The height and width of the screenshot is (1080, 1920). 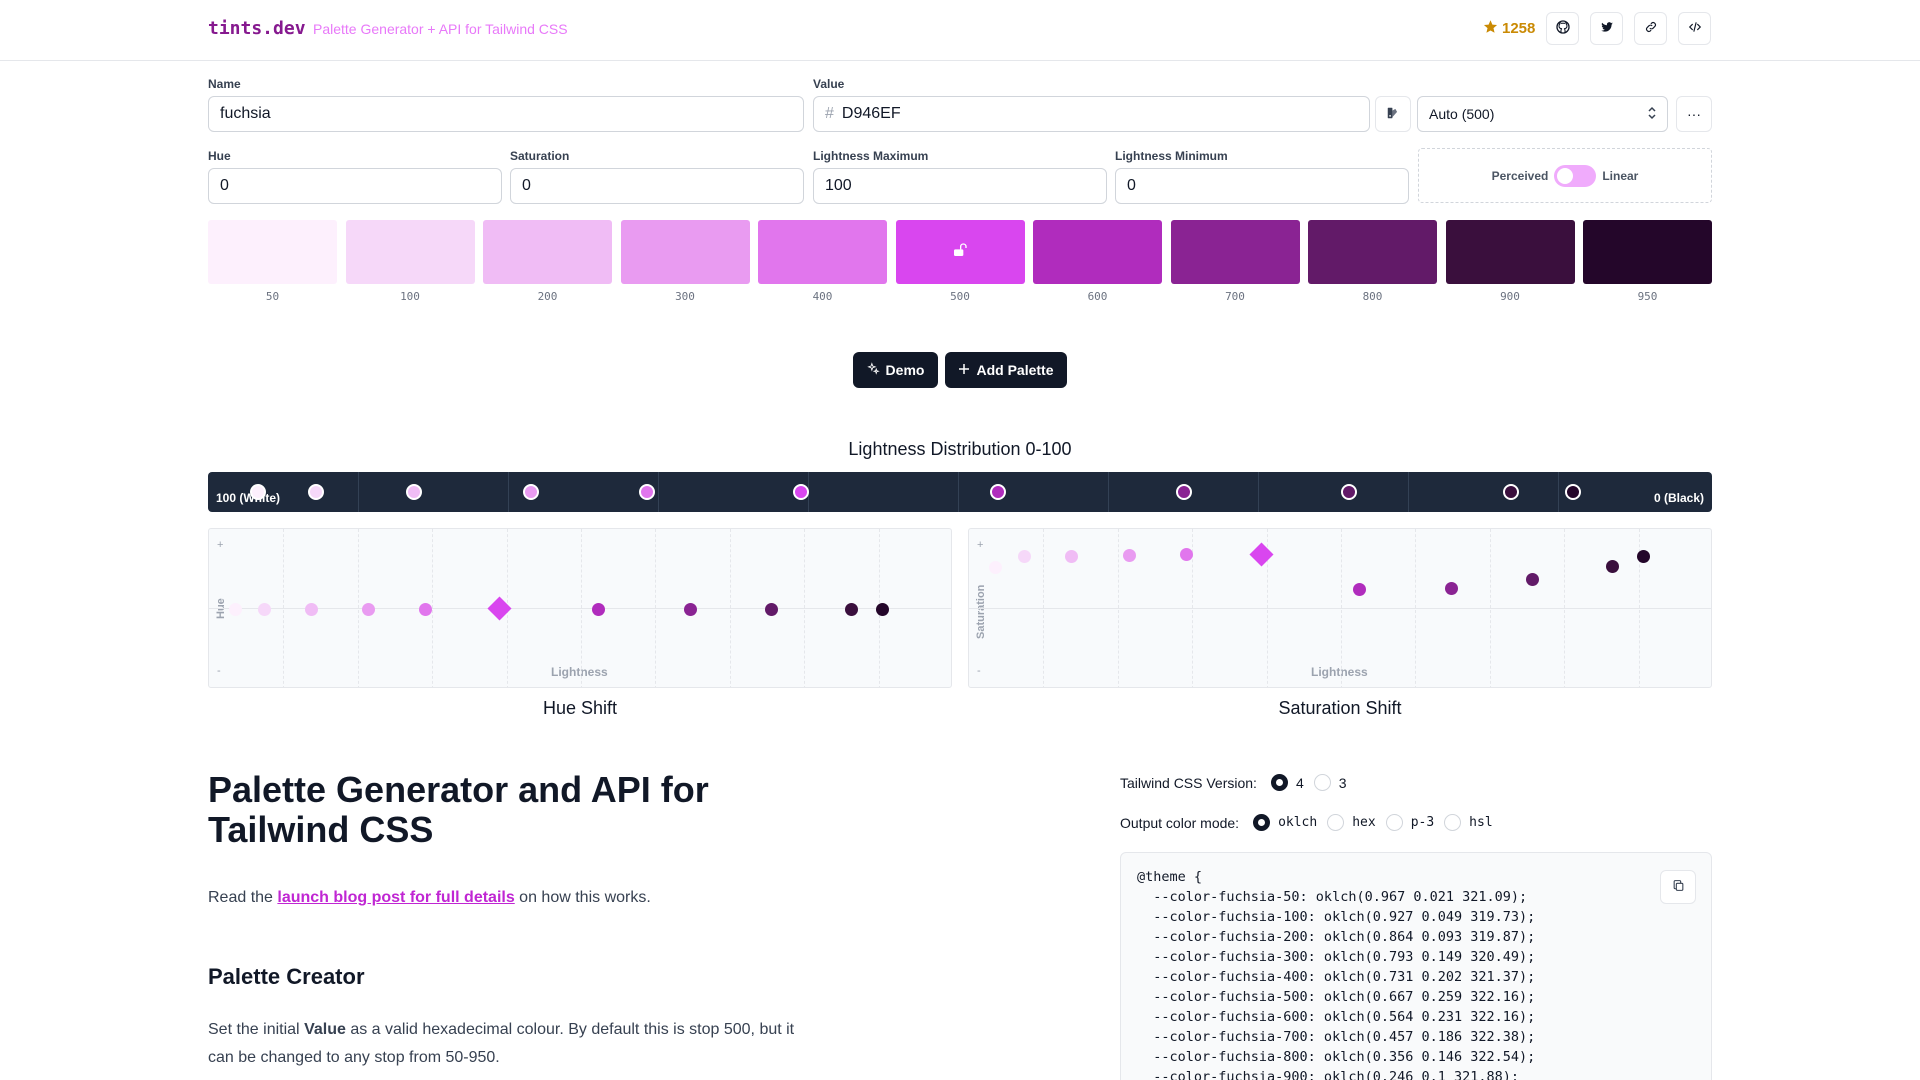 I want to click on lightness-white-label: 100 (White), so click(x=248, y=498).